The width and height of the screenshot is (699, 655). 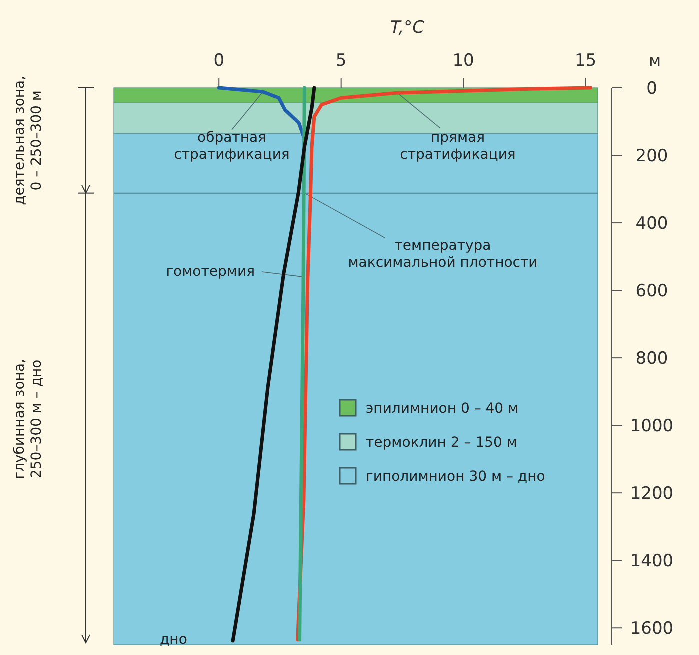 What do you see at coordinates (655, 60) in the screenshot?
I see `y-axis-title: м` at bounding box center [655, 60].